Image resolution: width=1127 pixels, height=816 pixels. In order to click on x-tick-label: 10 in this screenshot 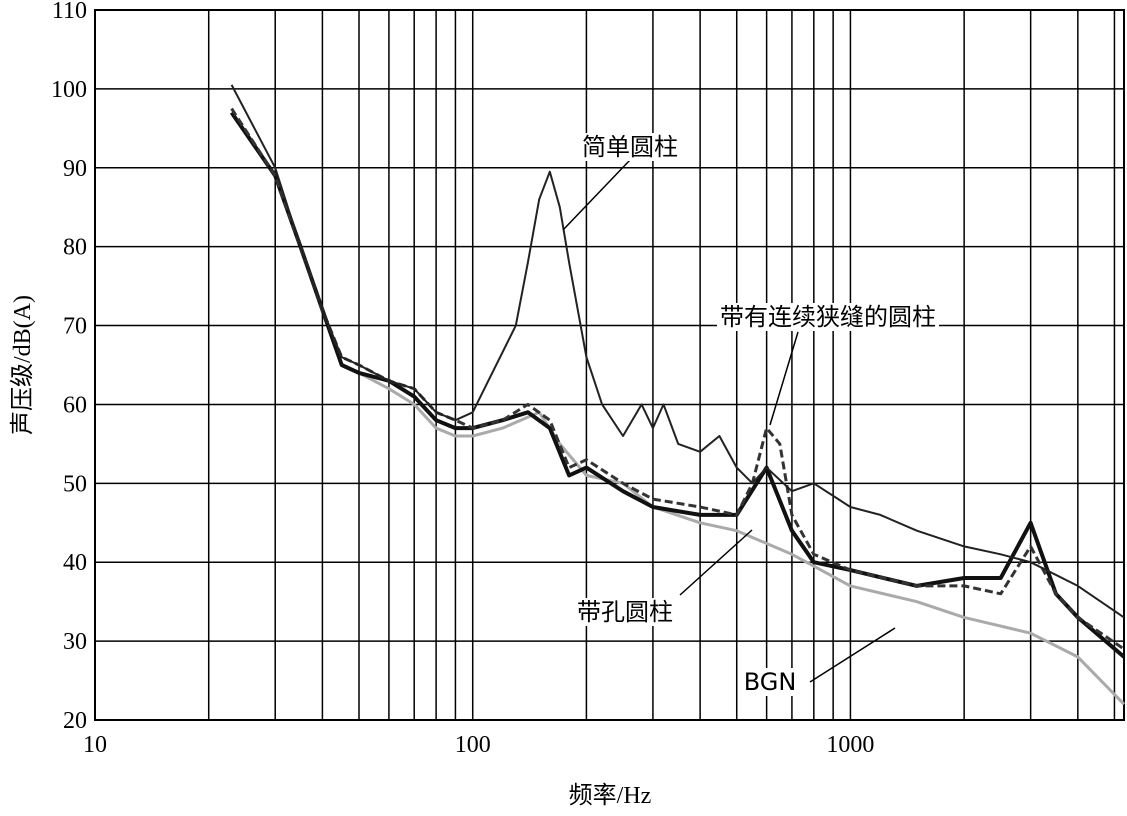, I will do `click(95, 745)`.